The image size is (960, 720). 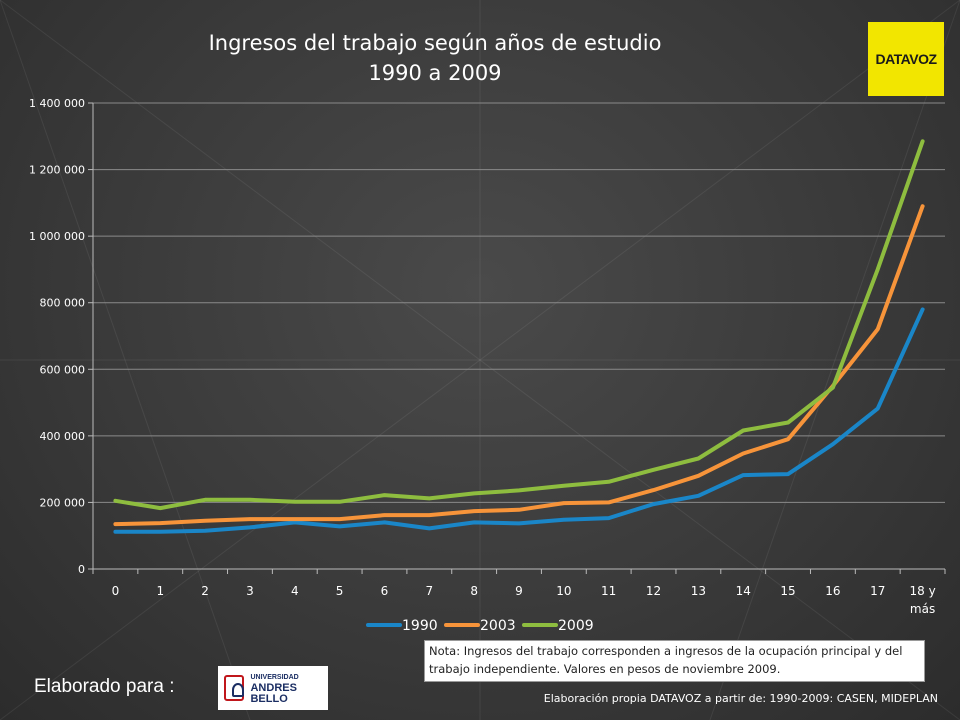 I want to click on x-tick-label: 18 y, so click(x=922, y=591).